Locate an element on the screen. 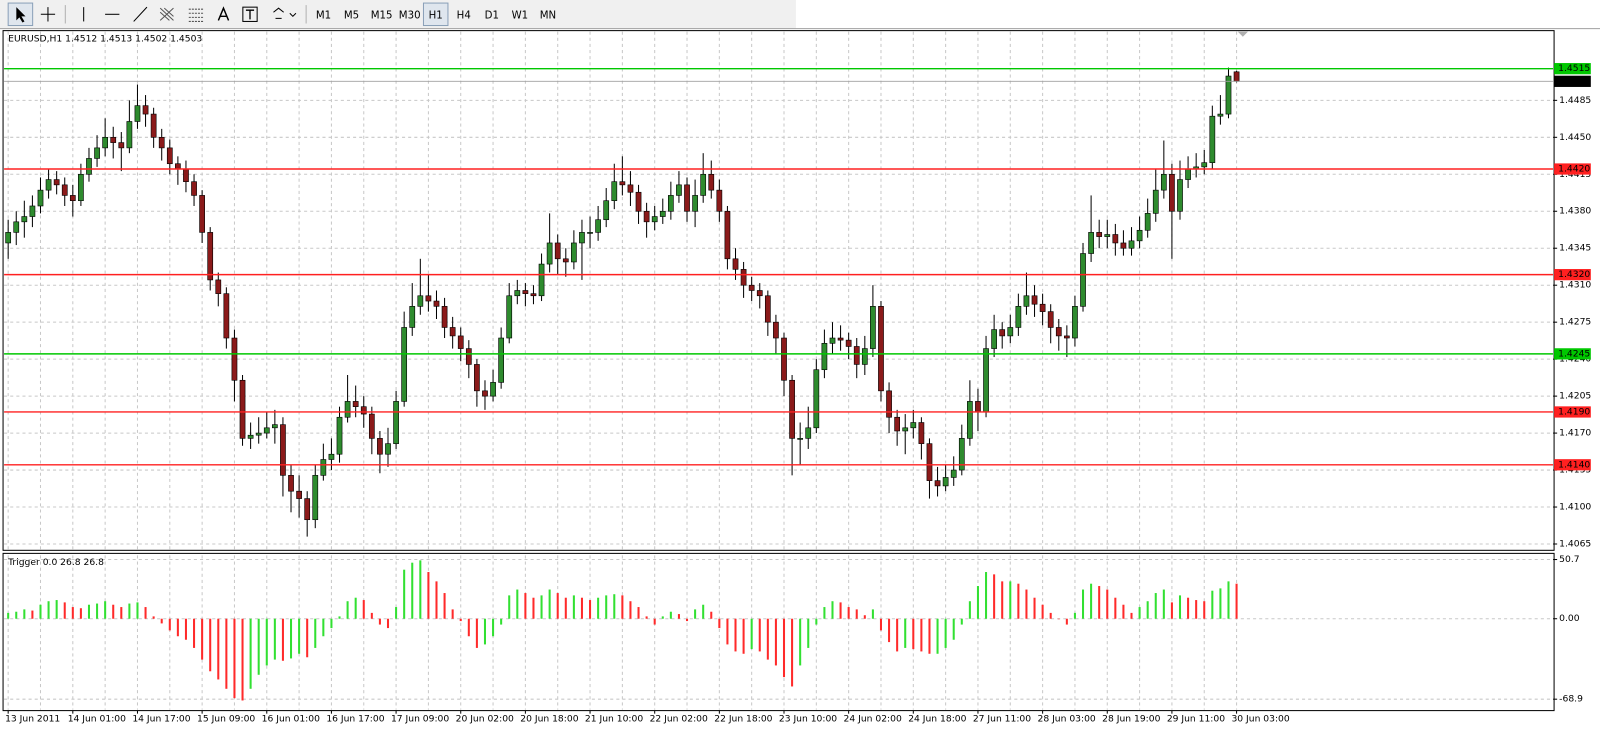  x-tick-label: 21 Jun 10:00 is located at coordinates (614, 718).